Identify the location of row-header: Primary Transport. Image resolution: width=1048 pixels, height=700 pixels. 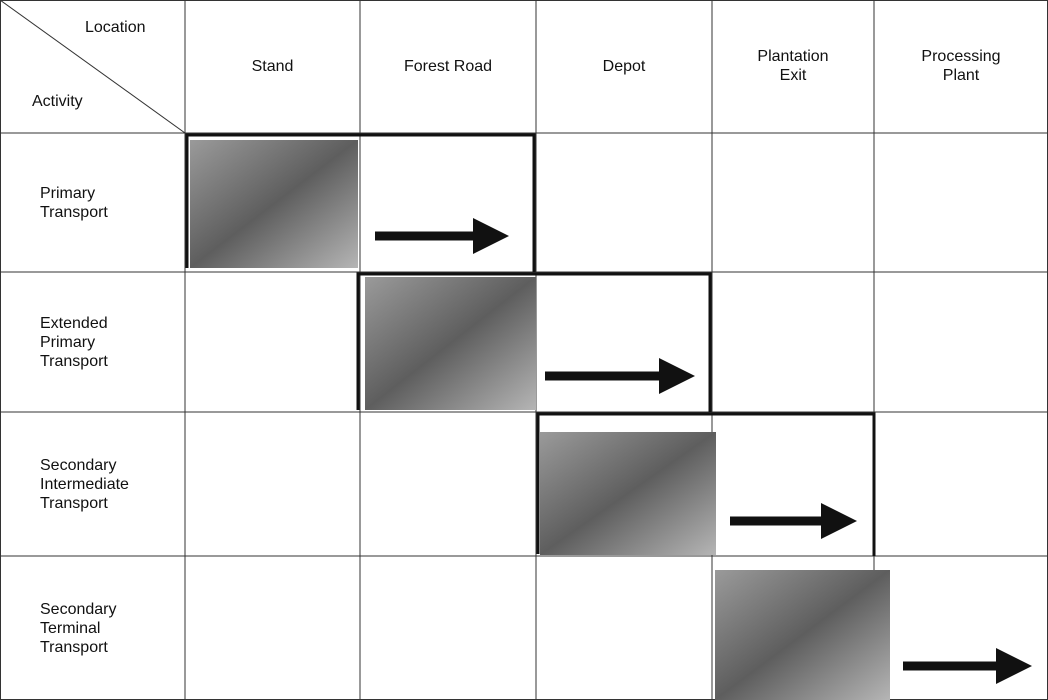
(74, 202).